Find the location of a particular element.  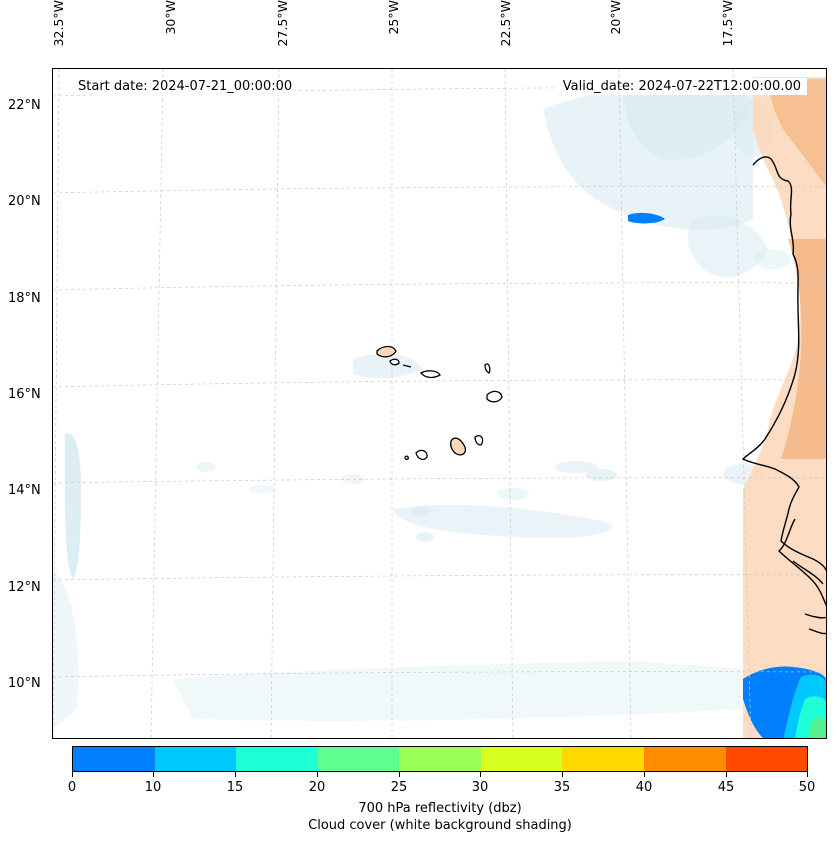

colorbar-tick-label: 20 is located at coordinates (317, 787).